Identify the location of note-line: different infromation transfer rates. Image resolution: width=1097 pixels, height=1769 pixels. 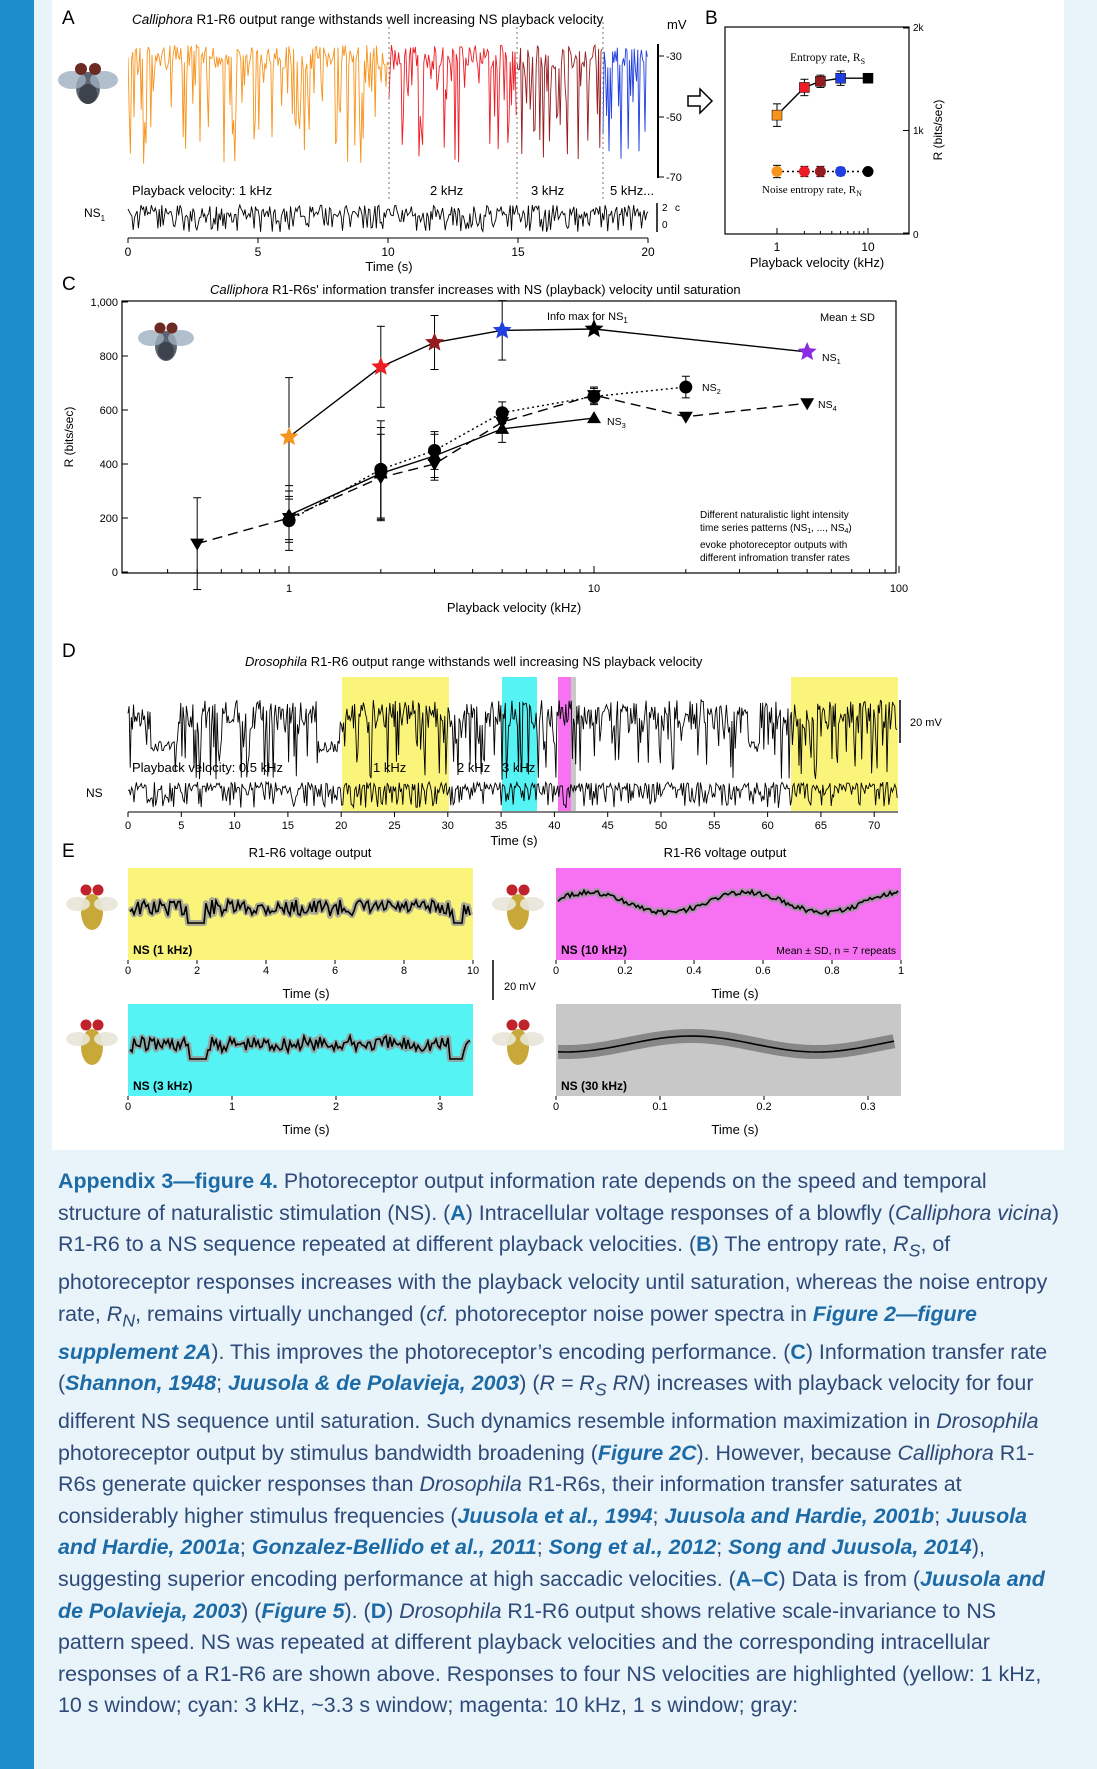
(775, 558).